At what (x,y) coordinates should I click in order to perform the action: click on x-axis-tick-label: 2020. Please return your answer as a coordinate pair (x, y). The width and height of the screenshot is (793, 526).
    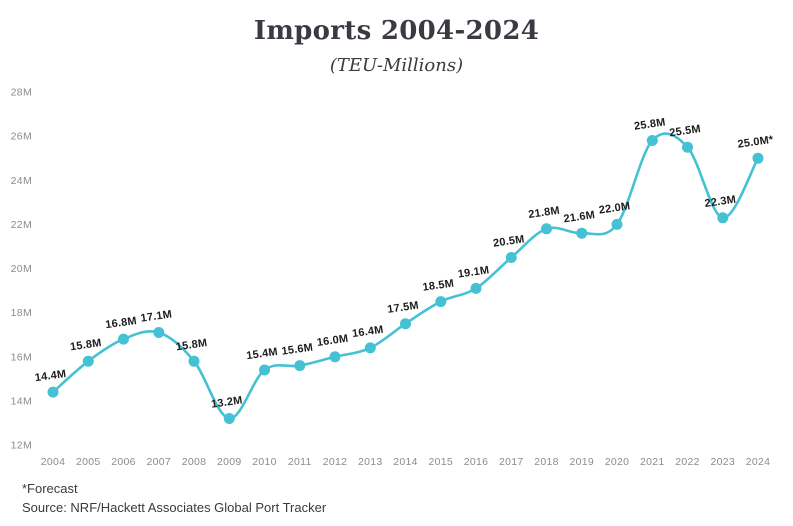
    Looking at the image, I should click on (617, 462).